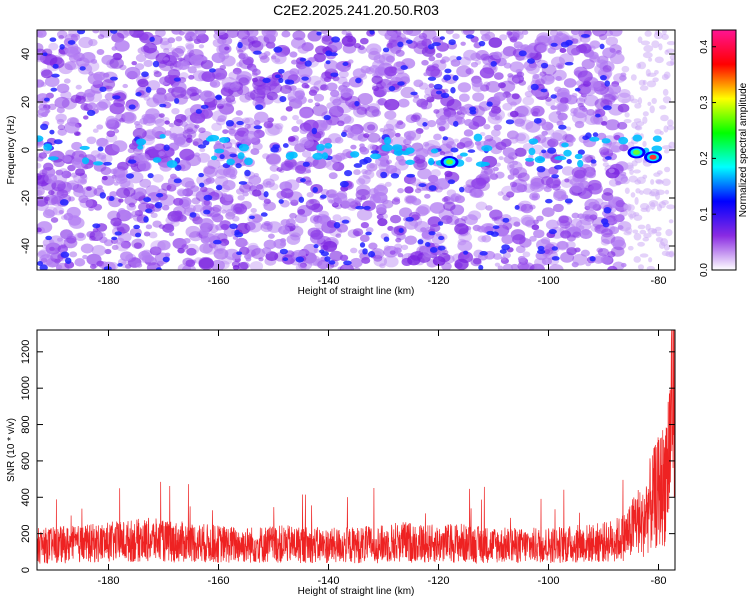 Image resolution: width=750 pixels, height=605 pixels. I want to click on y-tick-label: 1000, so click(26, 388).